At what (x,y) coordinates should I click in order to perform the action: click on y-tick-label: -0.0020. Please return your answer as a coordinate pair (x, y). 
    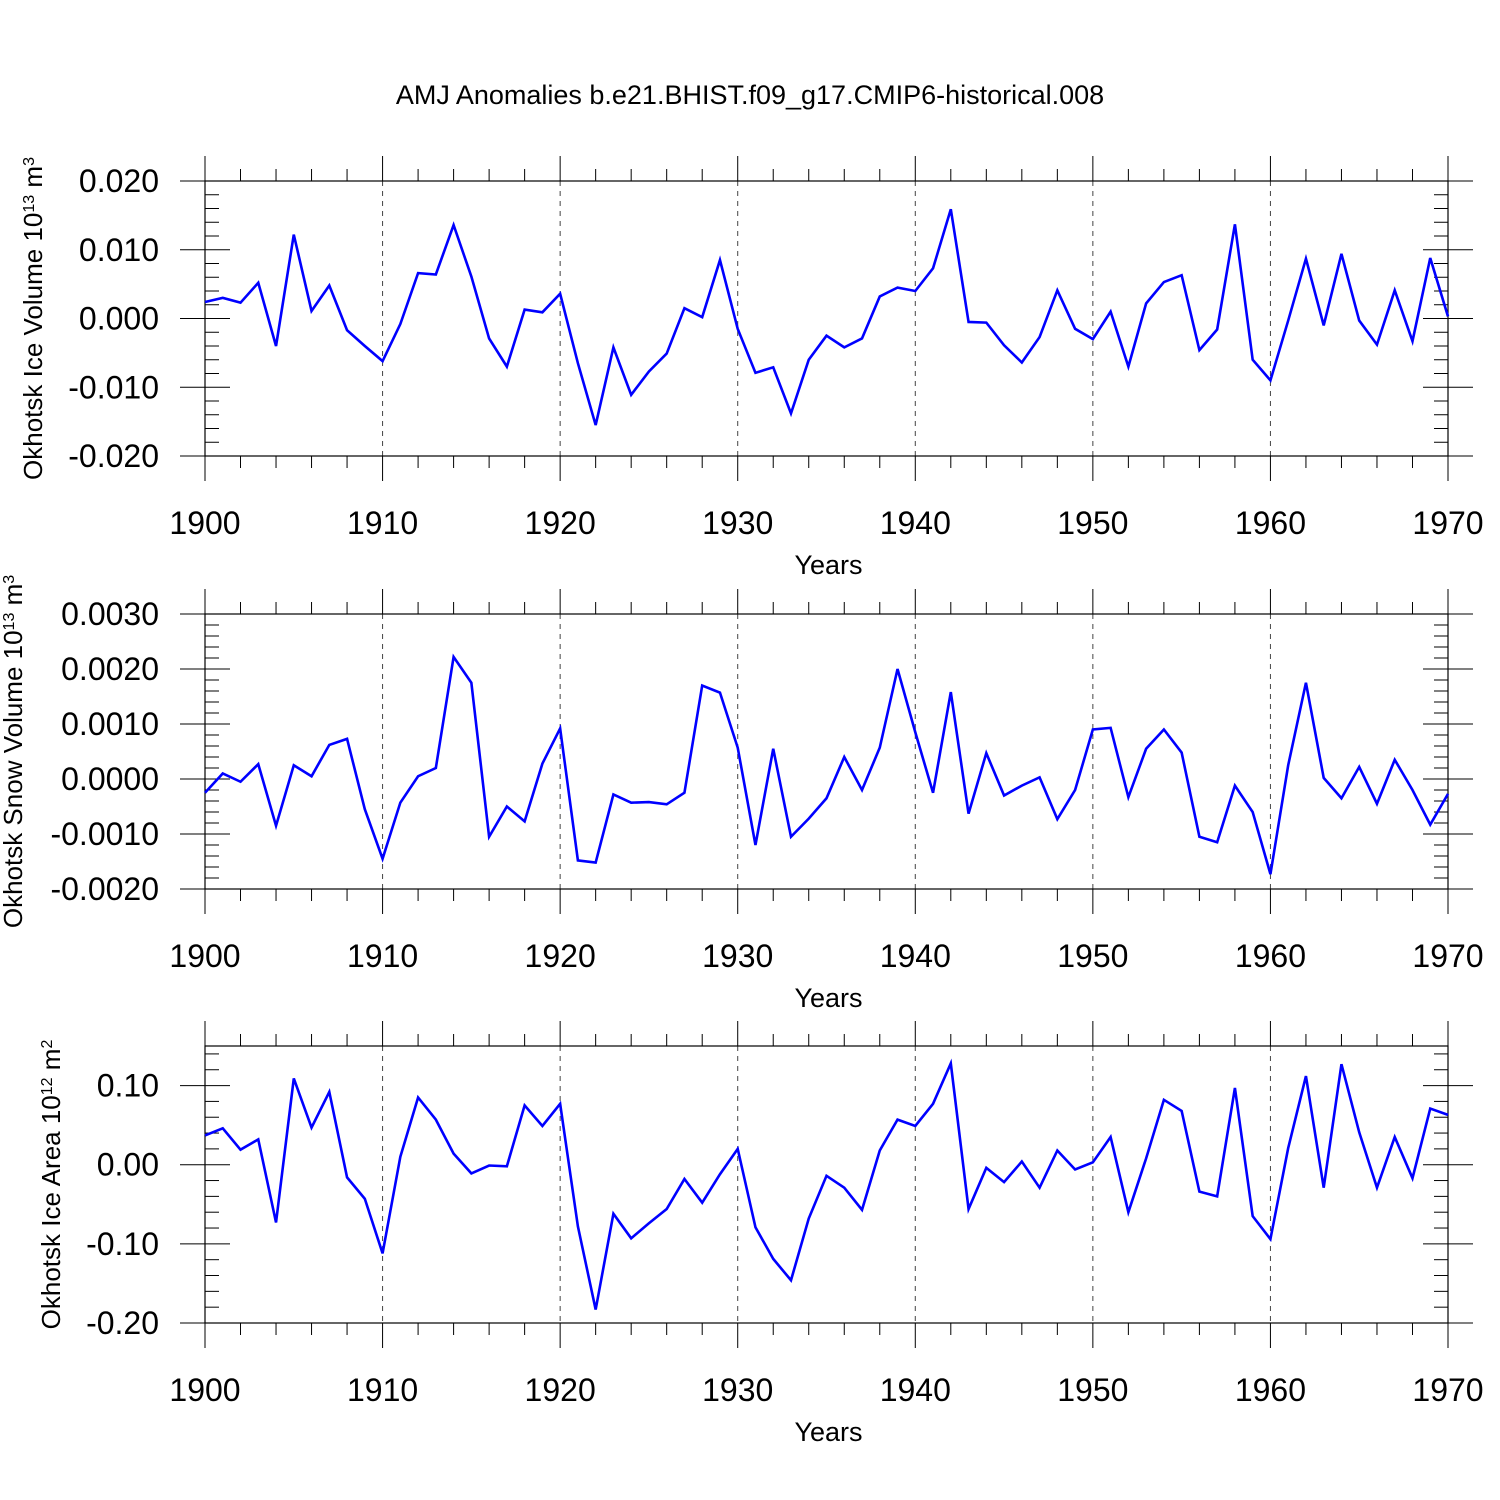
    Looking at the image, I should click on (104, 889).